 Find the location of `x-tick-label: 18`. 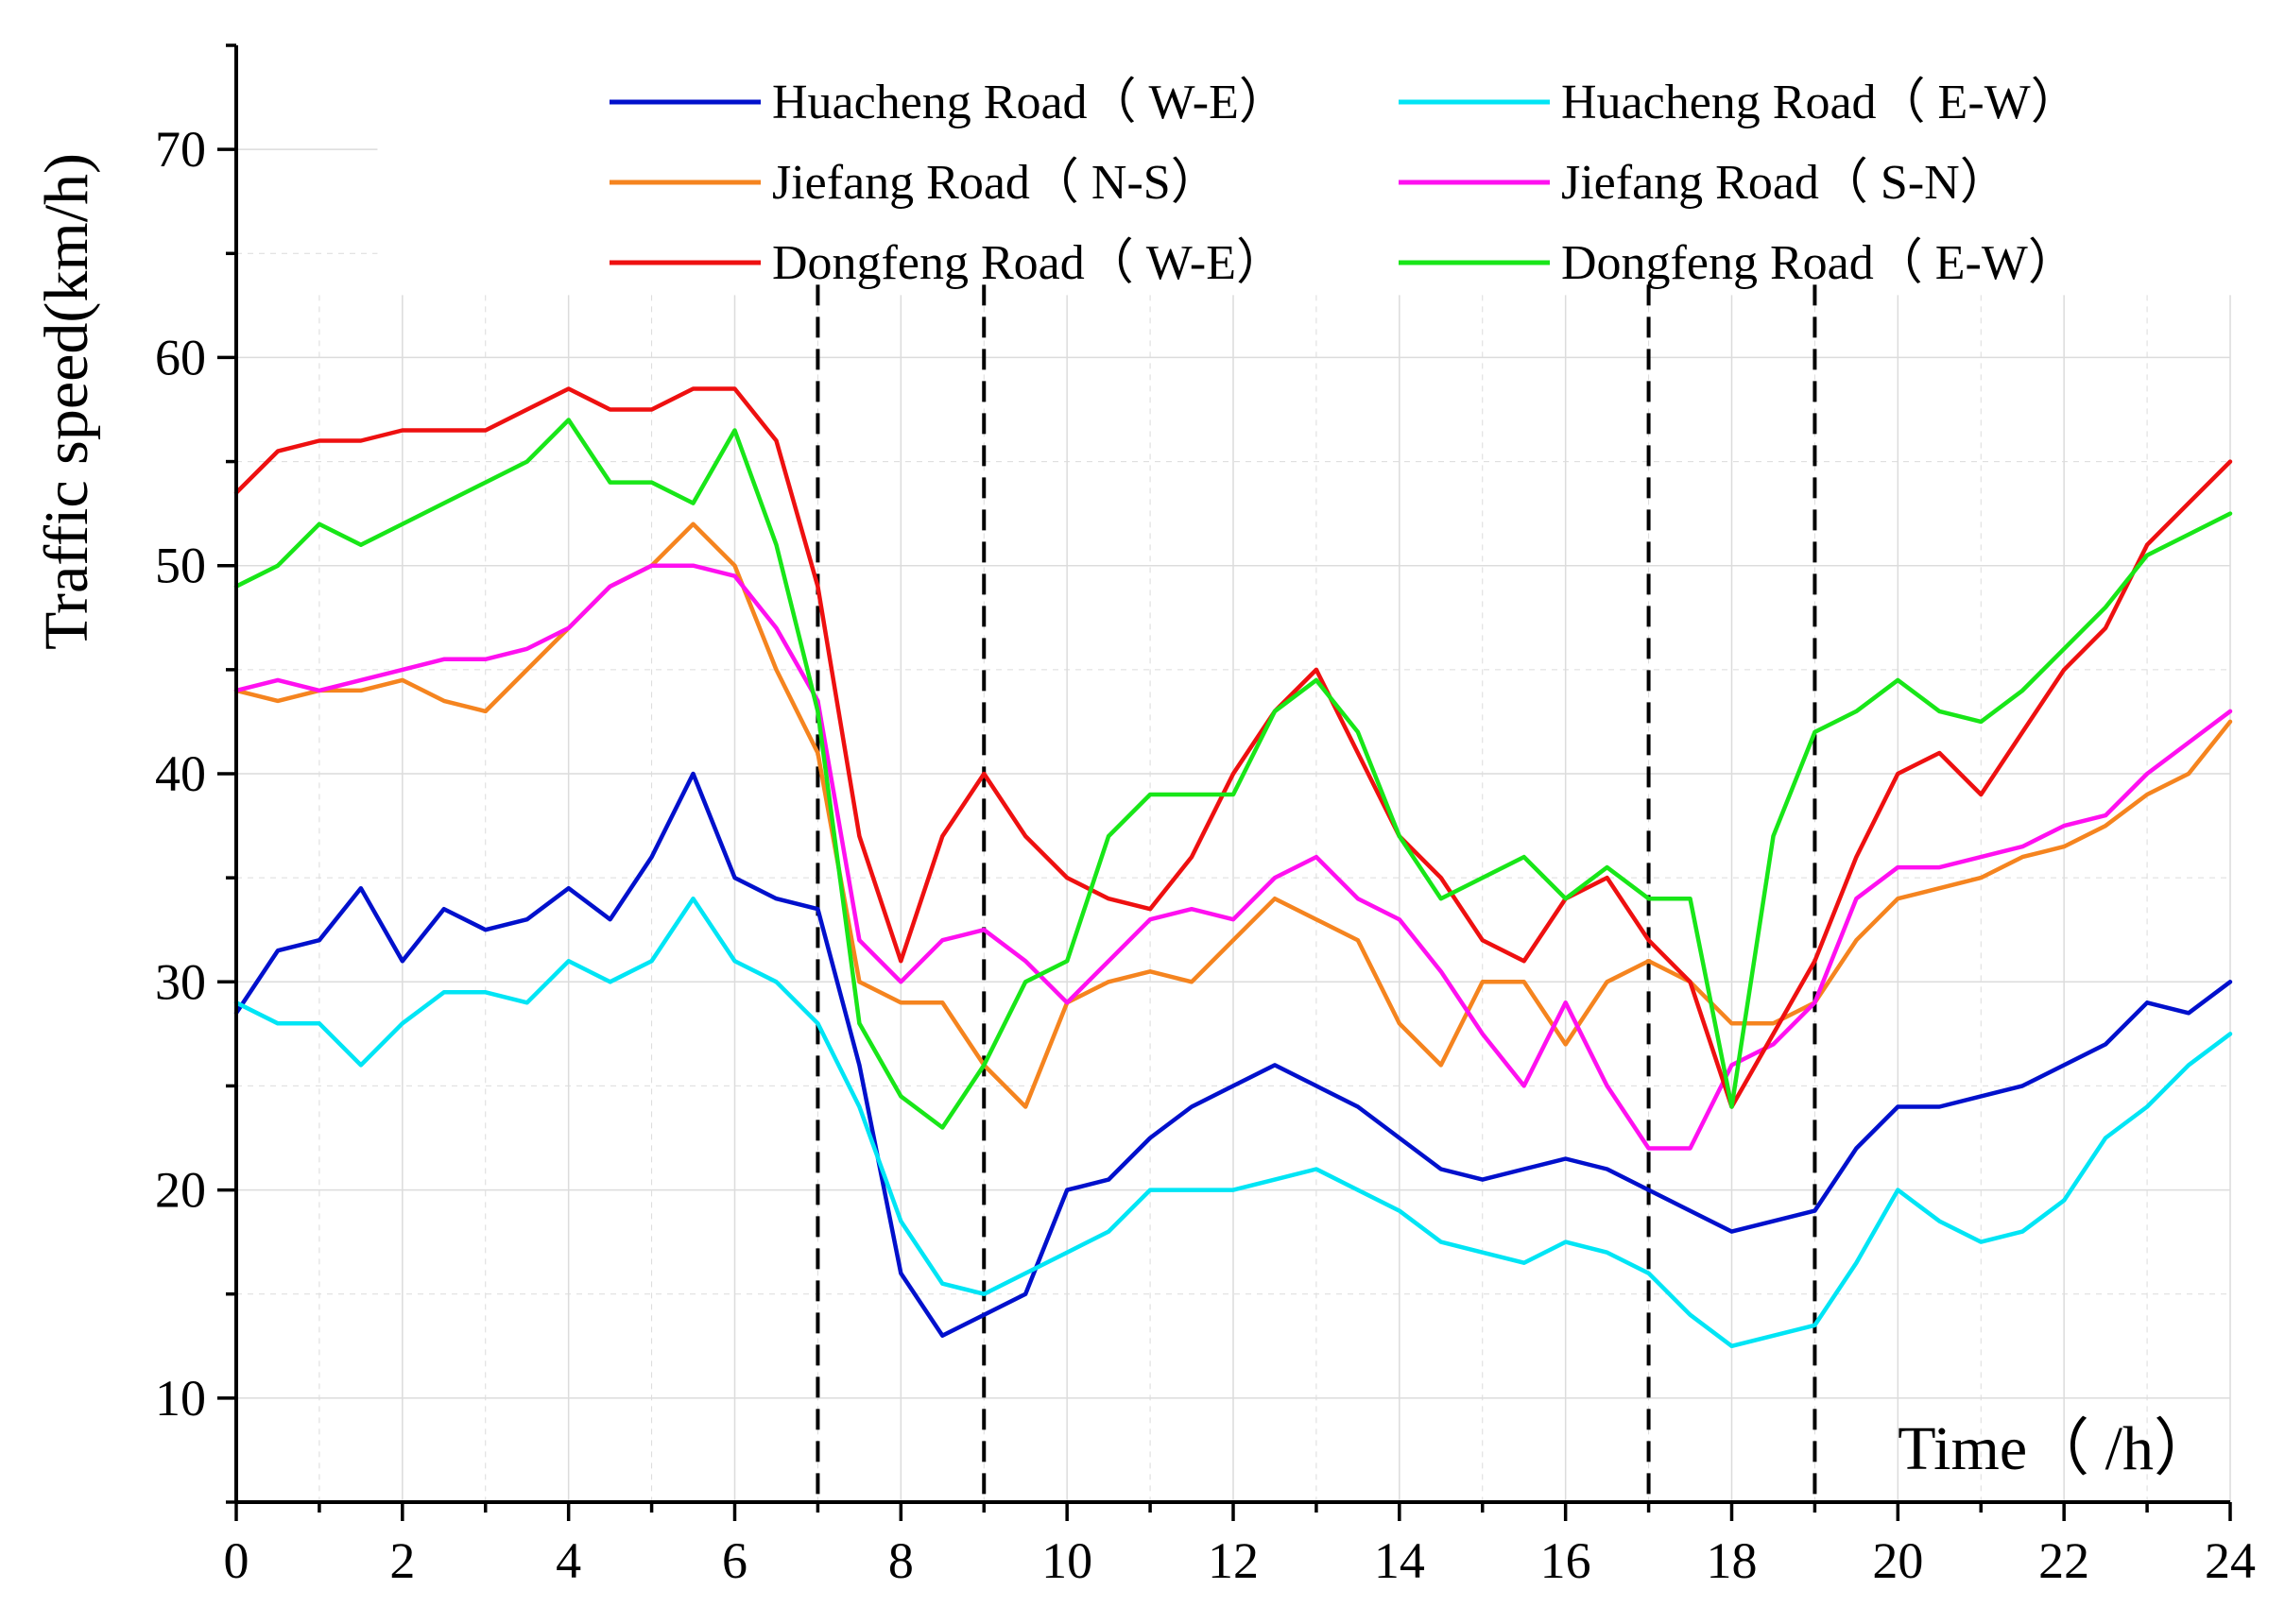

x-tick-label: 18 is located at coordinates (1732, 1560).